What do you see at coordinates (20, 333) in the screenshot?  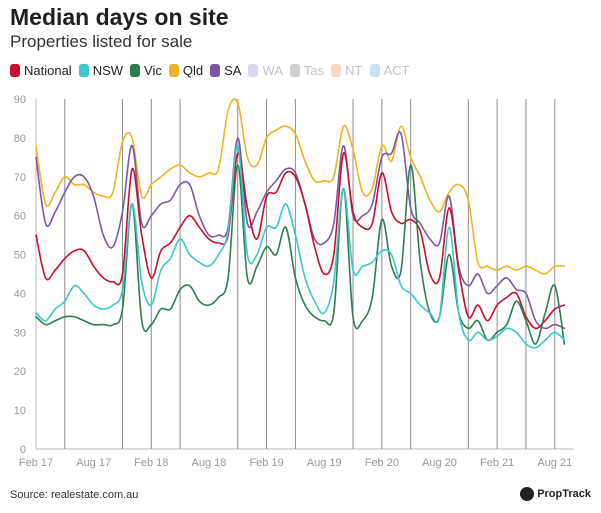 I see `y-tick-label: 30` at bounding box center [20, 333].